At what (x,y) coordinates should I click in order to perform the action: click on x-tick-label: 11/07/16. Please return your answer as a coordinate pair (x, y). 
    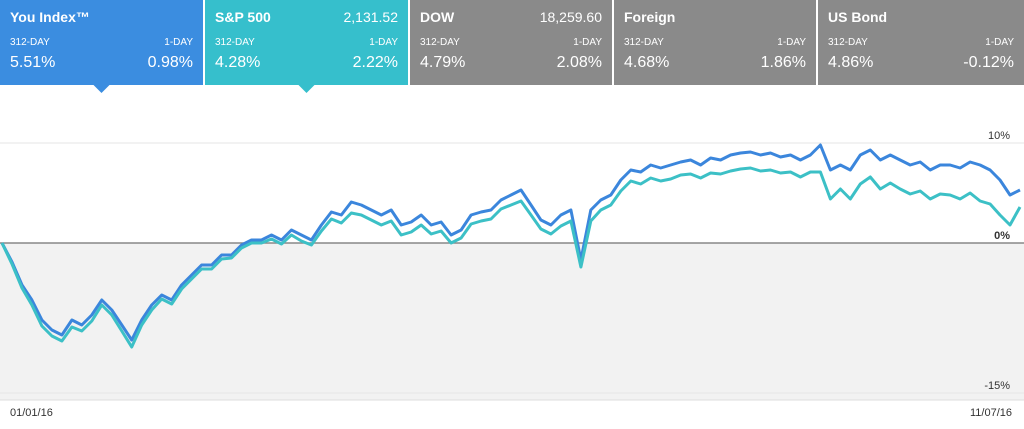
    Looking at the image, I should click on (991, 413).